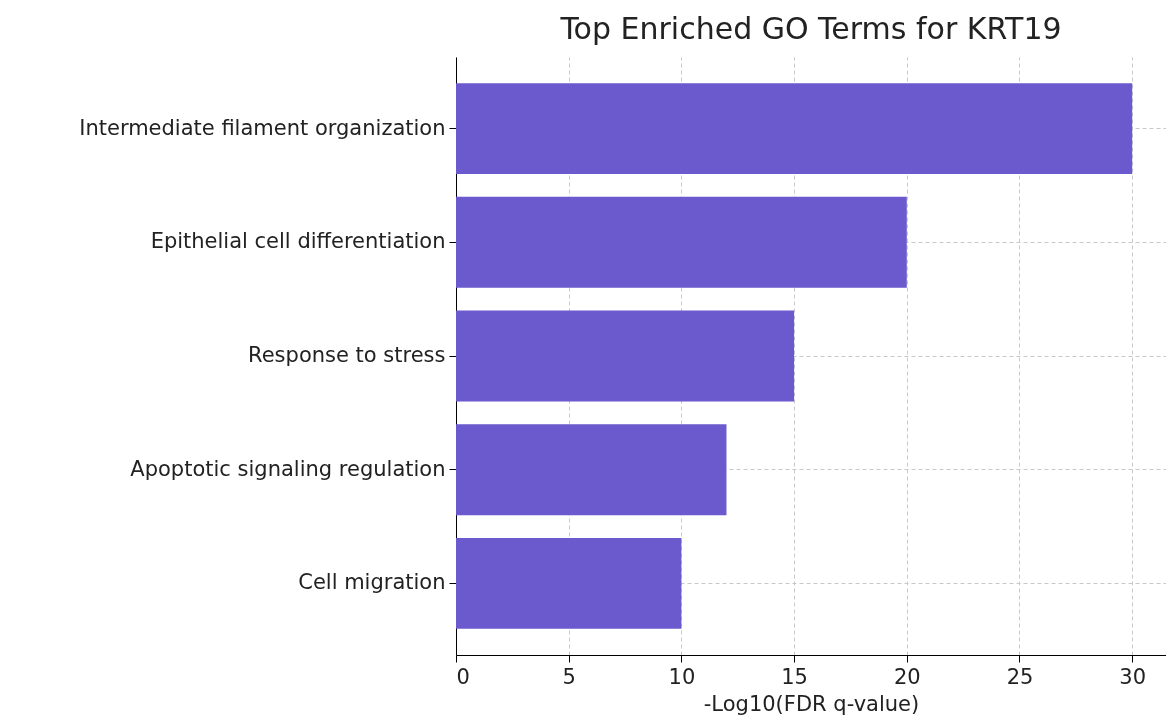 This screenshot has width=1166, height=722. What do you see at coordinates (463, 676) in the screenshot?
I see `x-tick-label: 0` at bounding box center [463, 676].